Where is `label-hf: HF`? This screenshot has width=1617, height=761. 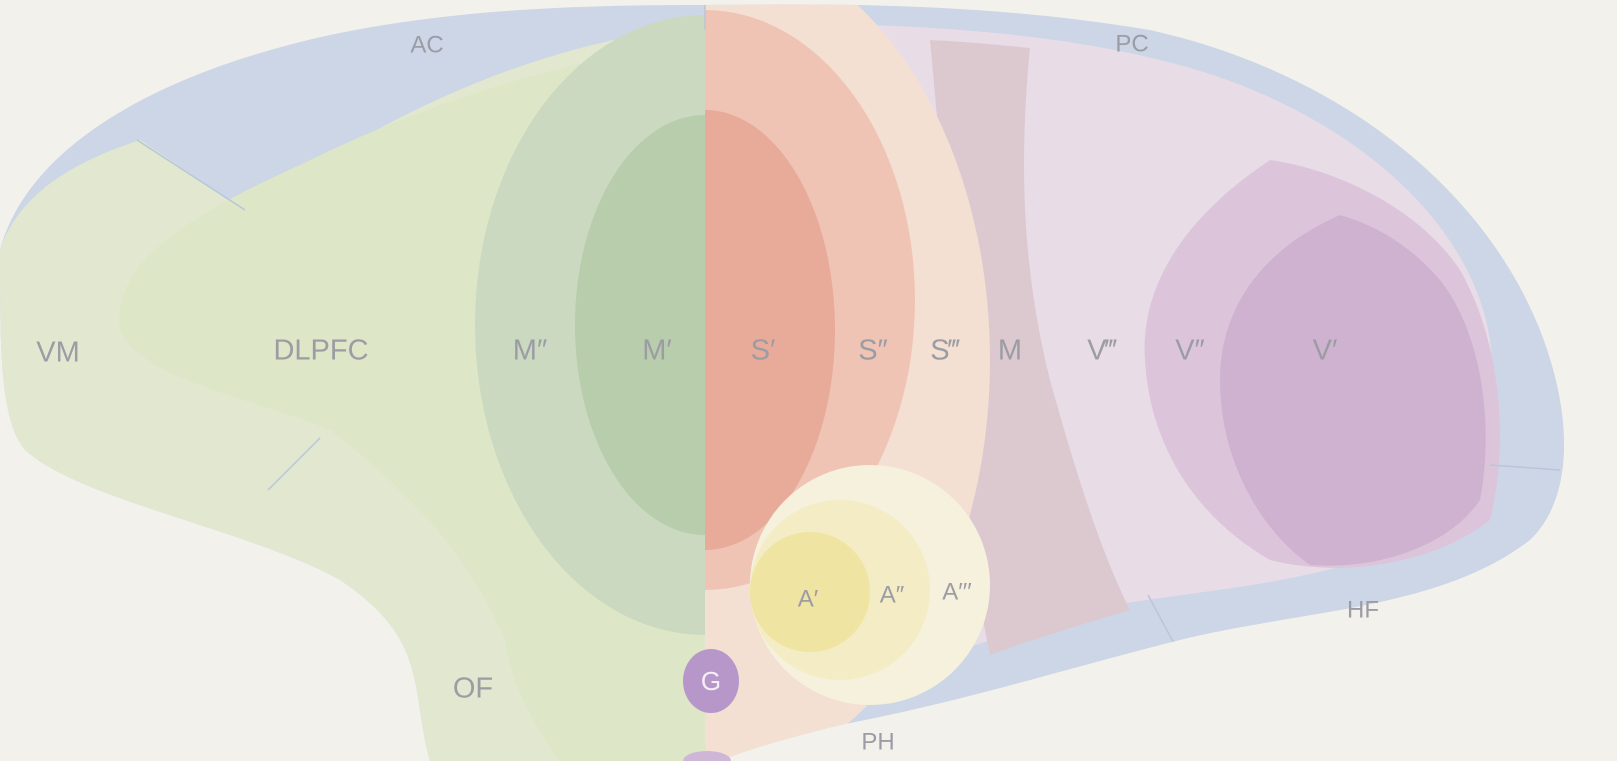 label-hf: HF is located at coordinates (1363, 609).